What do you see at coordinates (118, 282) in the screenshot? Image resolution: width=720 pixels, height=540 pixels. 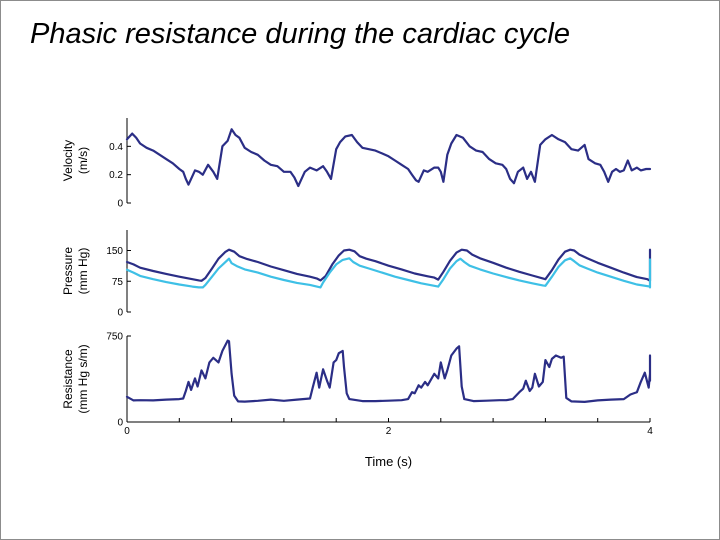 I see `y-tick-label: 75` at bounding box center [118, 282].